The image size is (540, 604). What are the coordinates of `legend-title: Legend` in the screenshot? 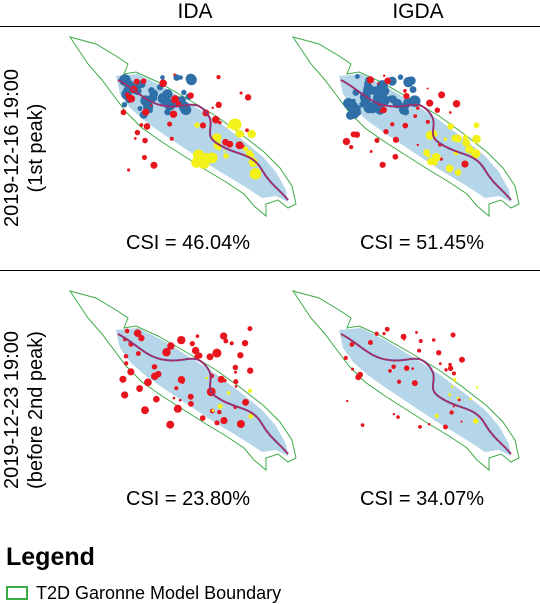 It's located at (50, 557).